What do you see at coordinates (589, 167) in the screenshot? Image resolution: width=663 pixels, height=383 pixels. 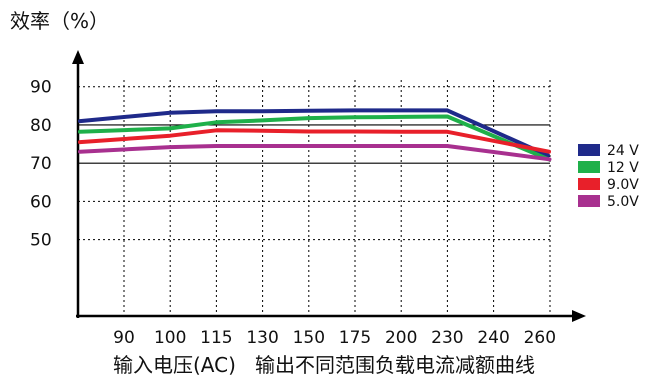 I see `legend-swatch-12V` at bounding box center [589, 167].